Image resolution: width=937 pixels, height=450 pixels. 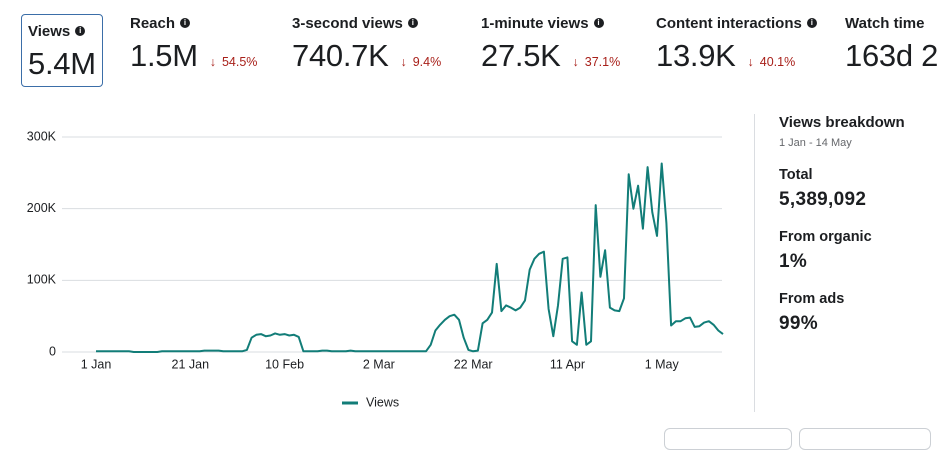 I want to click on metric-value-row: 13.9K ↓ 40.1%, so click(x=736, y=56).